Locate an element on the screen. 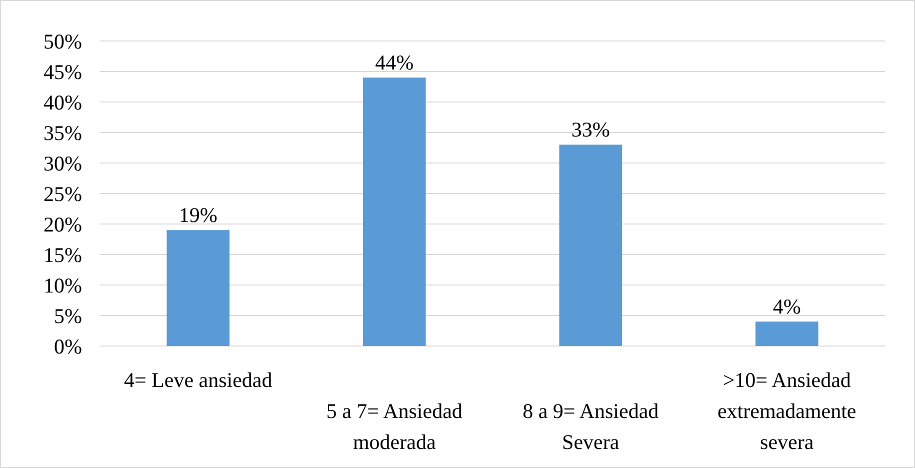 The height and width of the screenshot is (468, 915). y-tick-label: 50% is located at coordinates (63, 41).